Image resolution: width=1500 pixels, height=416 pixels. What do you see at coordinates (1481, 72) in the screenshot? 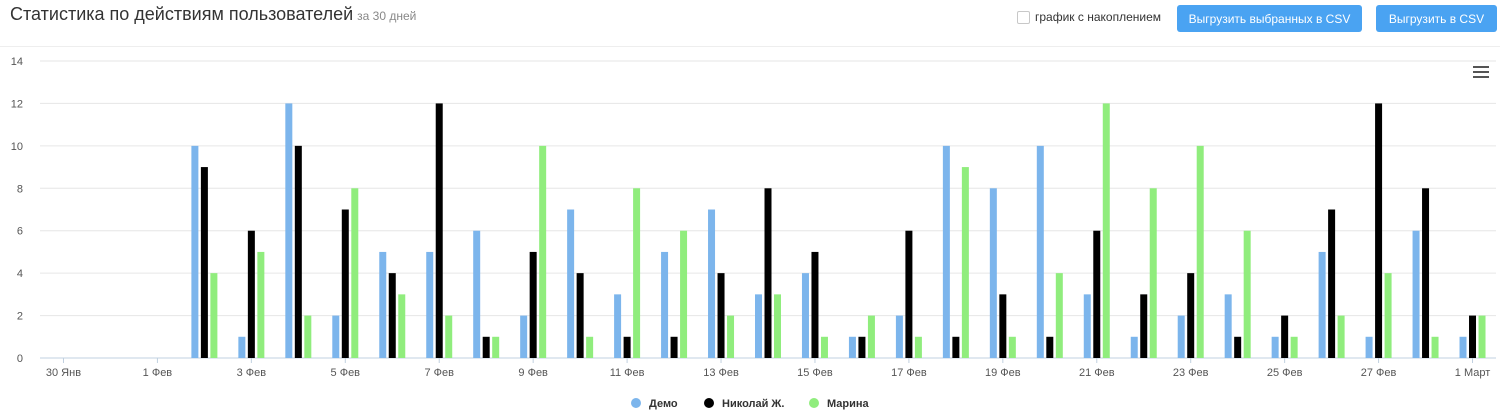
I see `chart-menu-icon` at bounding box center [1481, 72].